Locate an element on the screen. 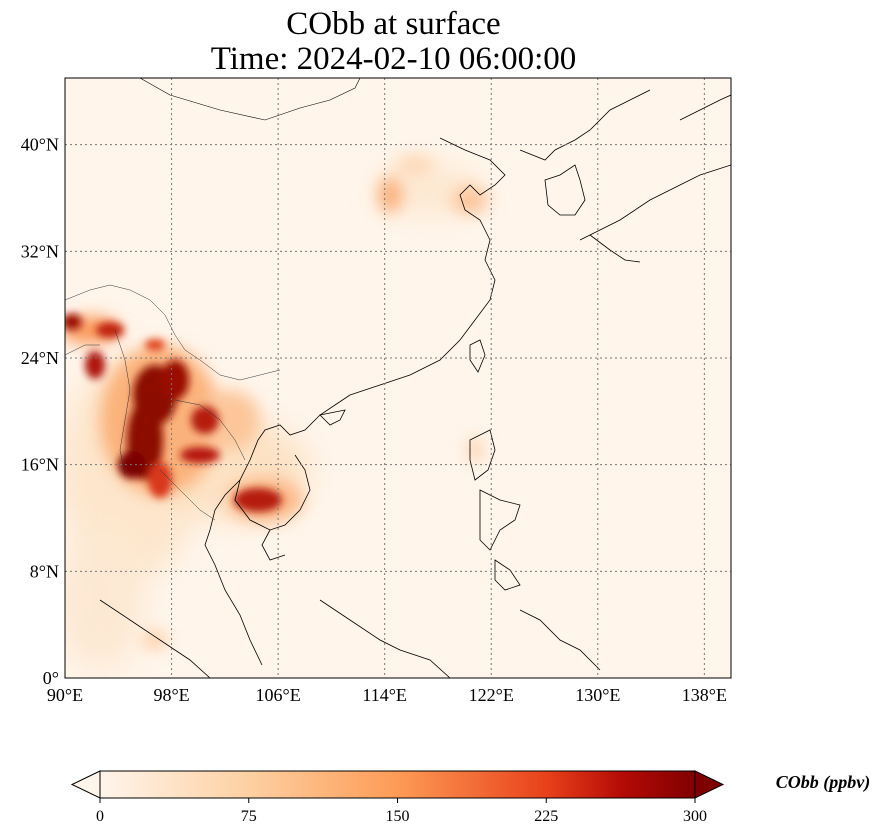 The height and width of the screenshot is (836, 887). map-title: CObb at surface is located at coordinates (393, 24).